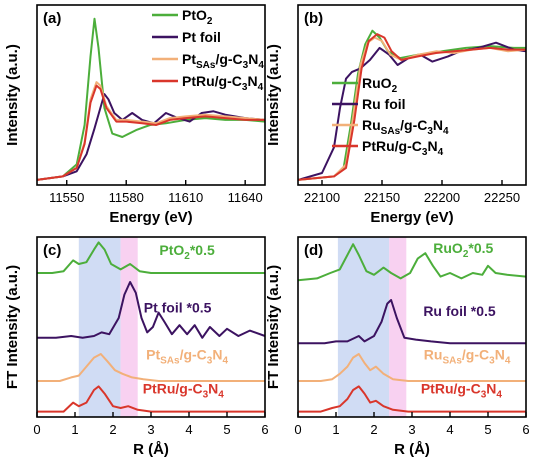  Describe the element at coordinates (245, 197) in the screenshot. I see `x-tick-label: 11640` at that location.